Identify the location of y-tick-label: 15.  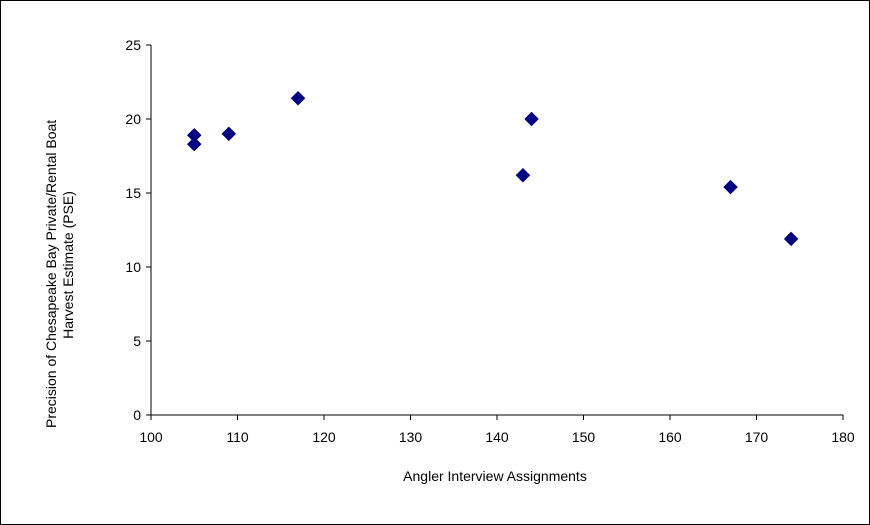
(133, 193).